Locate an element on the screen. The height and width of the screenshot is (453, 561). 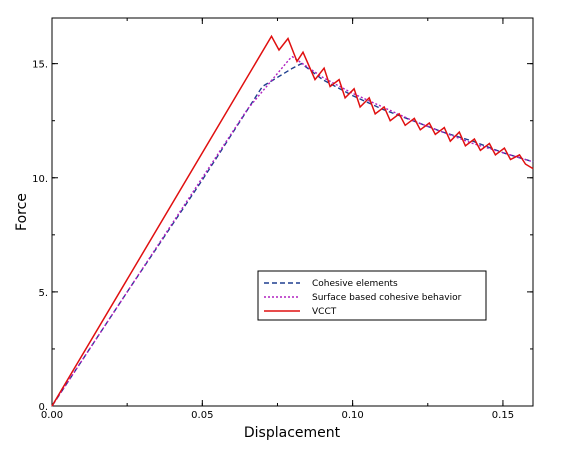
legend-box is located at coordinates (372, 295).